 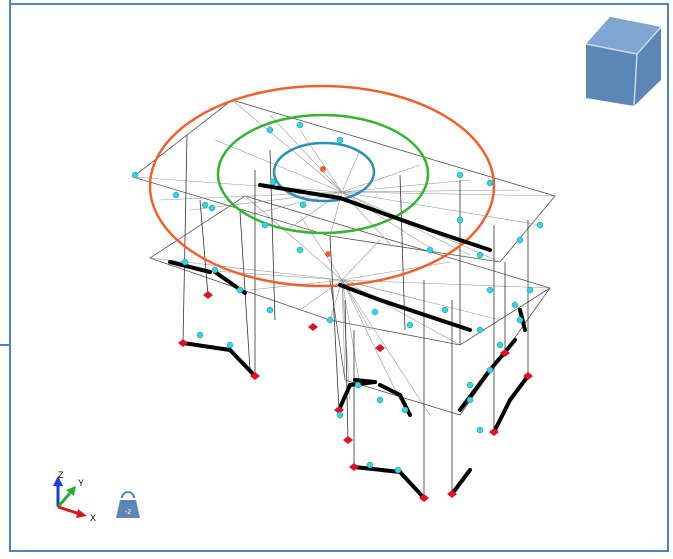 What do you see at coordinates (623, 62) in the screenshot?
I see `view-cube` at bounding box center [623, 62].